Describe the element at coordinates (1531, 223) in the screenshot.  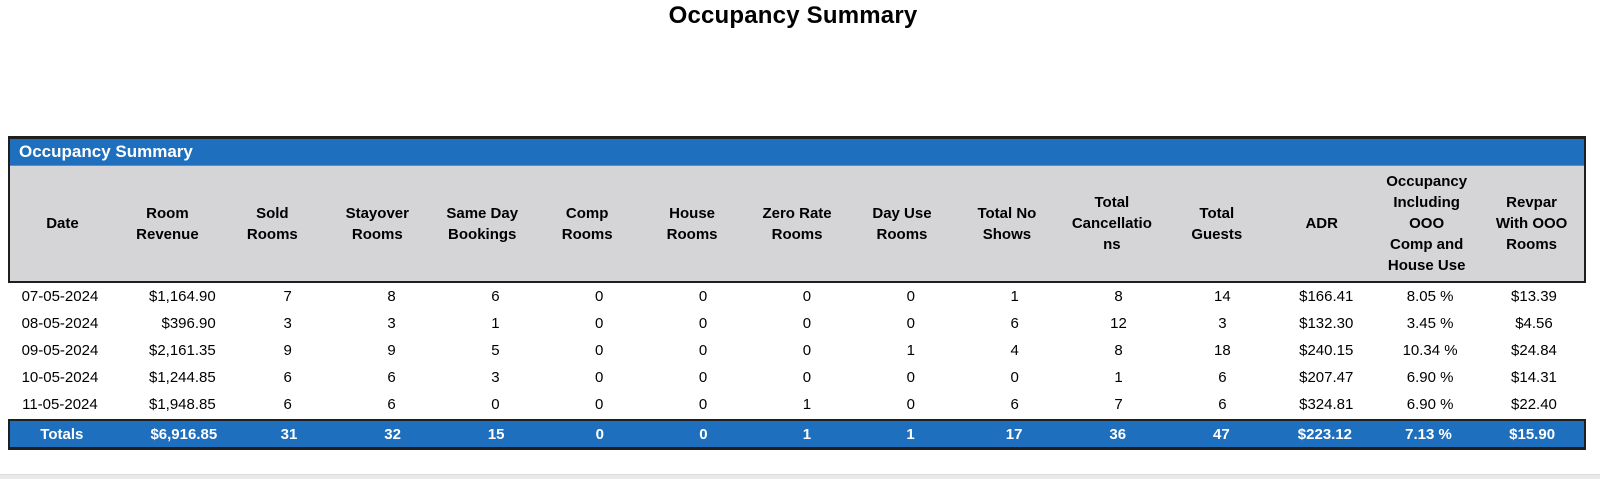
I see `column-header-revpar-with-ooo: Revpar With OOO Rooms` at that location.